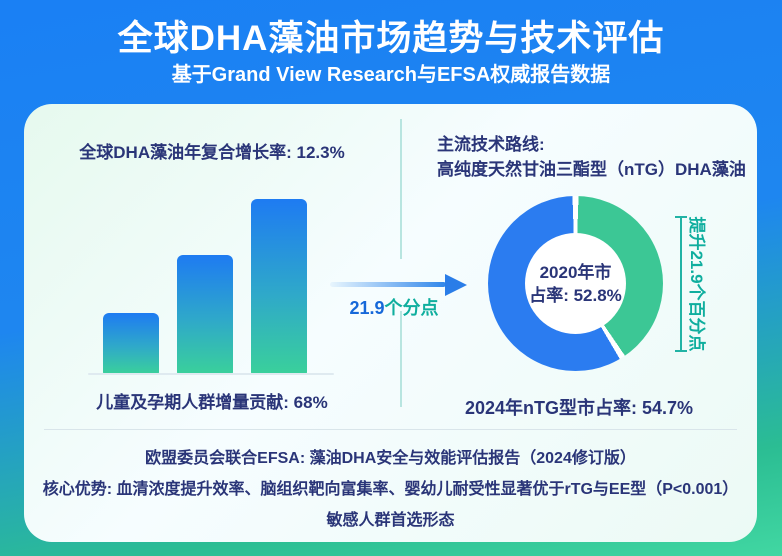 The image size is (782, 556). Describe the element at coordinates (681, 217) in the screenshot. I see `bracket-tick-top` at that location.